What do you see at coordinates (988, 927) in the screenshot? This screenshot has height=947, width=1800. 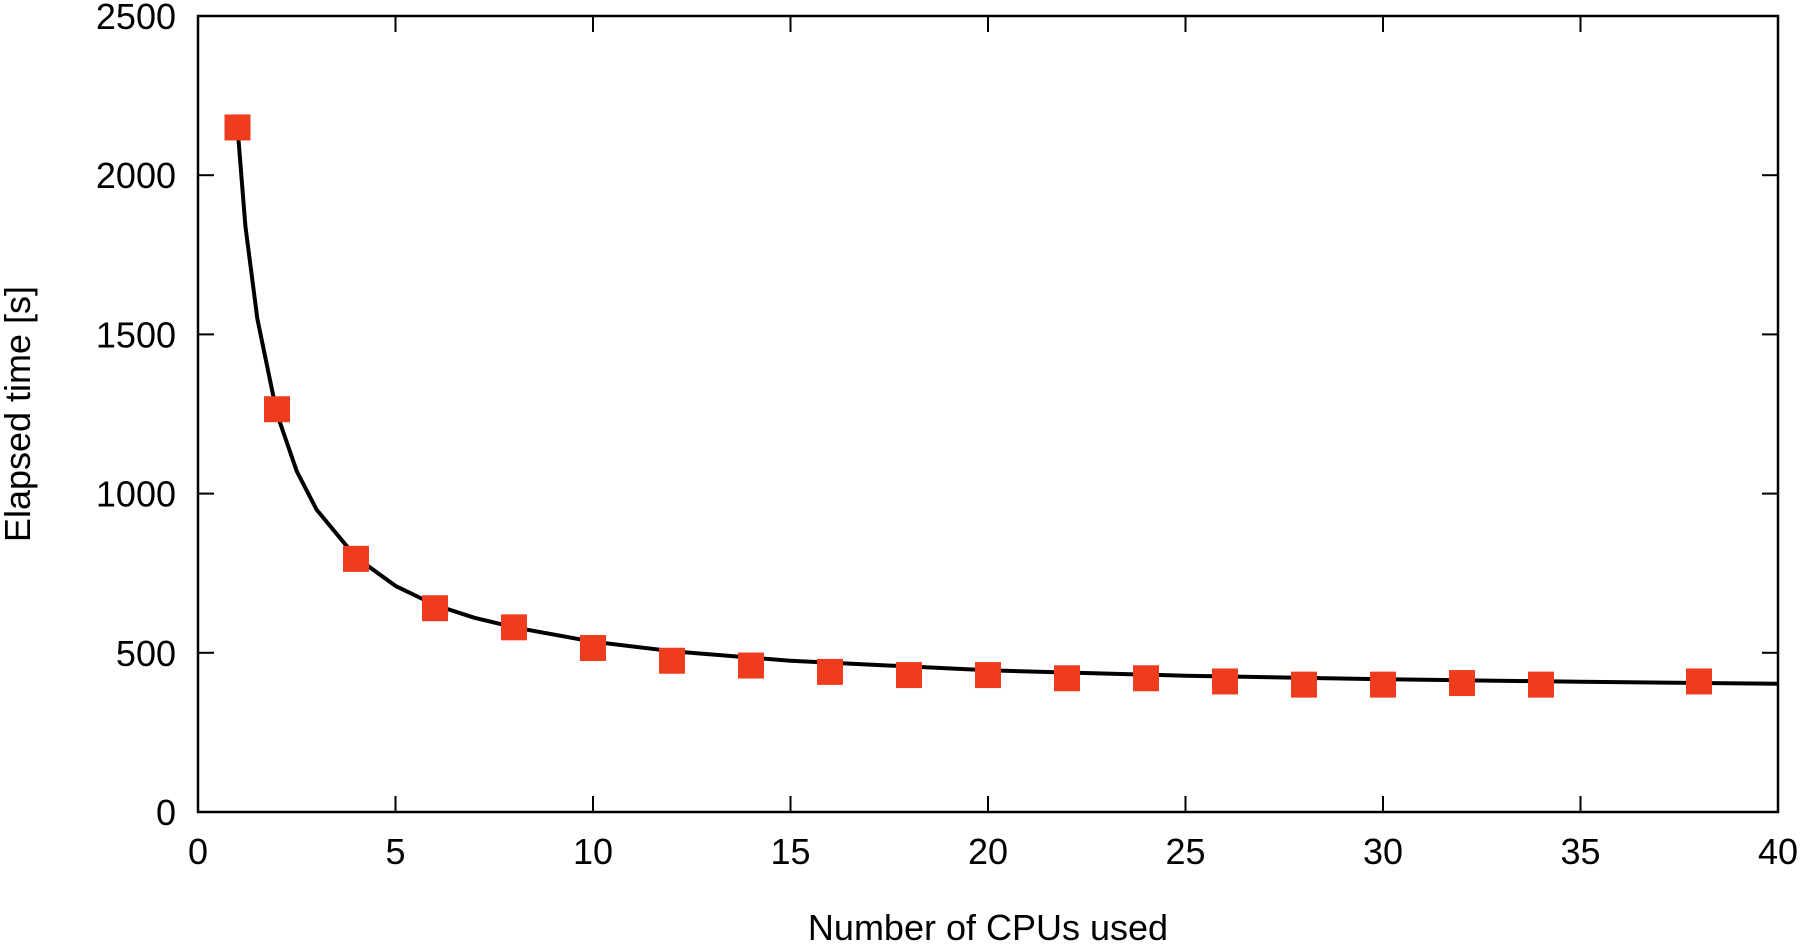 I see `x-axis-title: Number of CPUs used` at bounding box center [988, 927].